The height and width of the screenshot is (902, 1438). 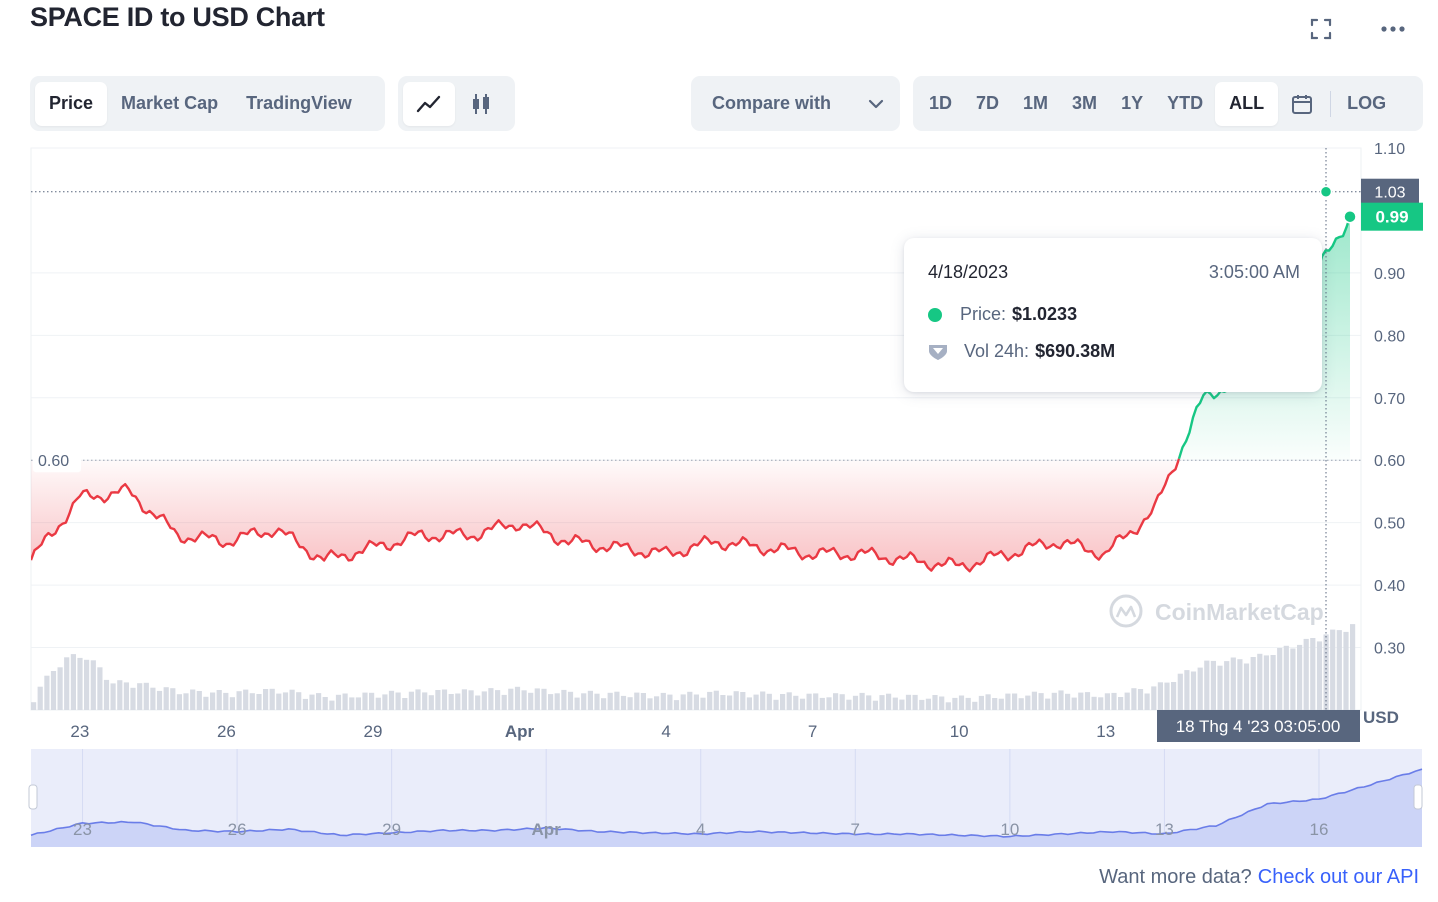 What do you see at coordinates (481, 104) in the screenshot?
I see `candlestick-icon` at bounding box center [481, 104].